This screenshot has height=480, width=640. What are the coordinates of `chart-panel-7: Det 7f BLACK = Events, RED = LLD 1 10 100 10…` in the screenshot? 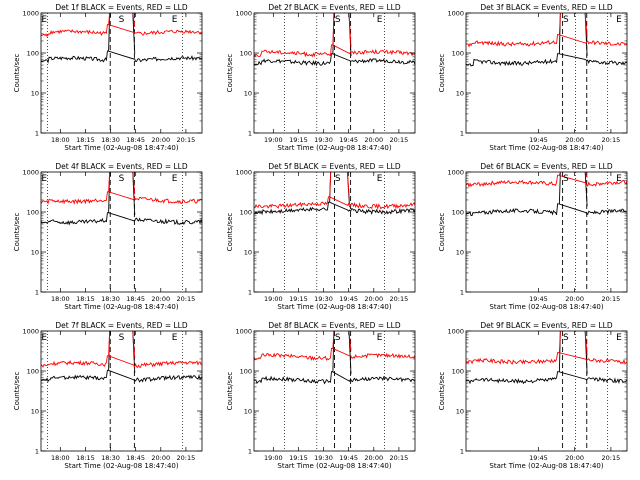 It's located at (108, 395).